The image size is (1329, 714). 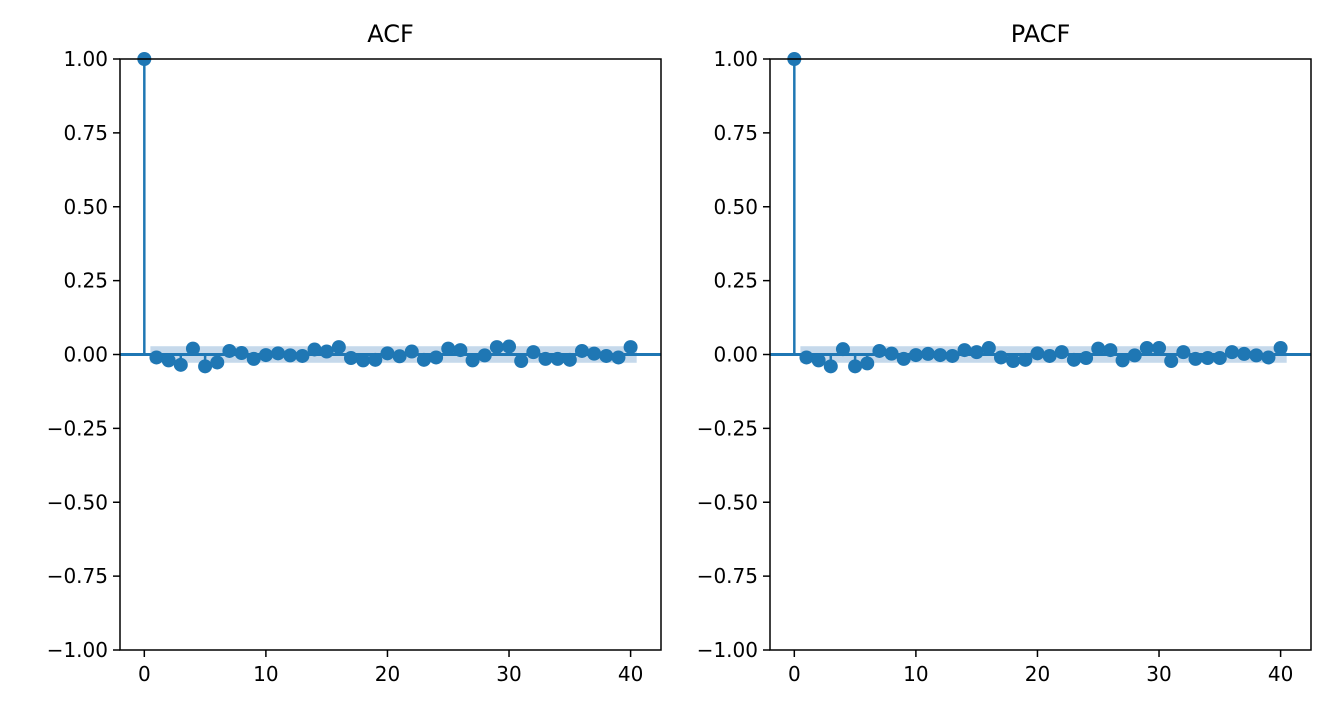 What do you see at coordinates (735, 59) in the screenshot?
I see `y-tick-label: 1.00` at bounding box center [735, 59].